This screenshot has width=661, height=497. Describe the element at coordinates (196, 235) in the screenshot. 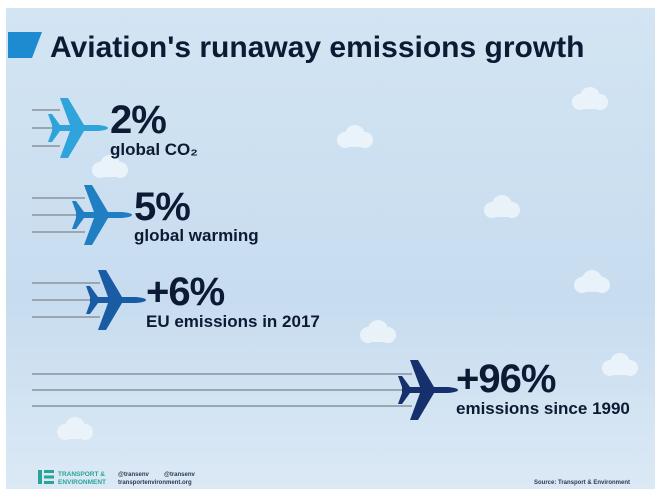

I see `label: global warming` at that location.